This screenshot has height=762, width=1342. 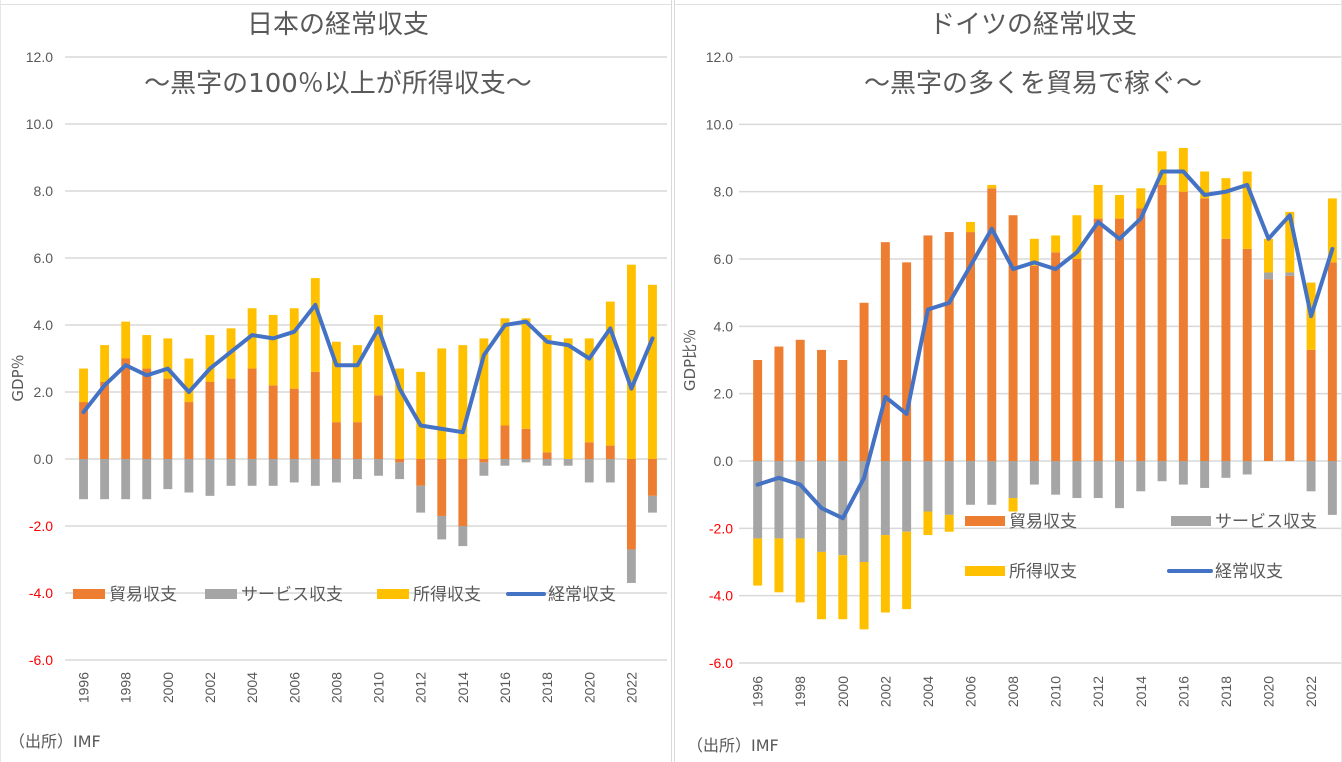 I want to click on chart-title: 日本の経常収支, so click(x=338, y=25).